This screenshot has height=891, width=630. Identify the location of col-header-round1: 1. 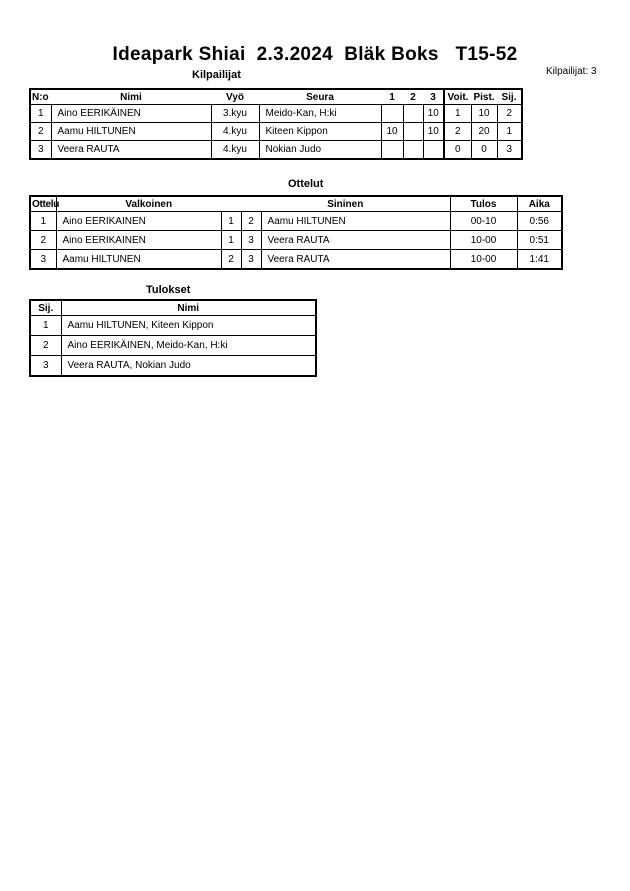
(392, 96).